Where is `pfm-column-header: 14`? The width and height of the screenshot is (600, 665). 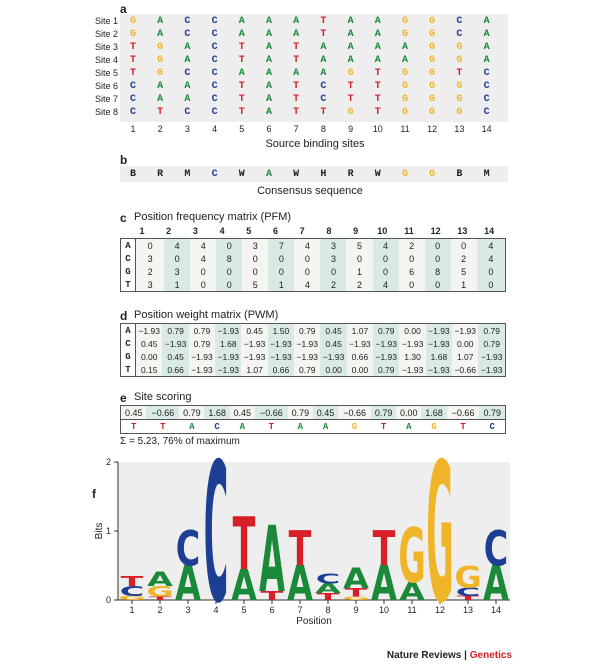
pfm-column-header: 14 is located at coordinates (489, 231).